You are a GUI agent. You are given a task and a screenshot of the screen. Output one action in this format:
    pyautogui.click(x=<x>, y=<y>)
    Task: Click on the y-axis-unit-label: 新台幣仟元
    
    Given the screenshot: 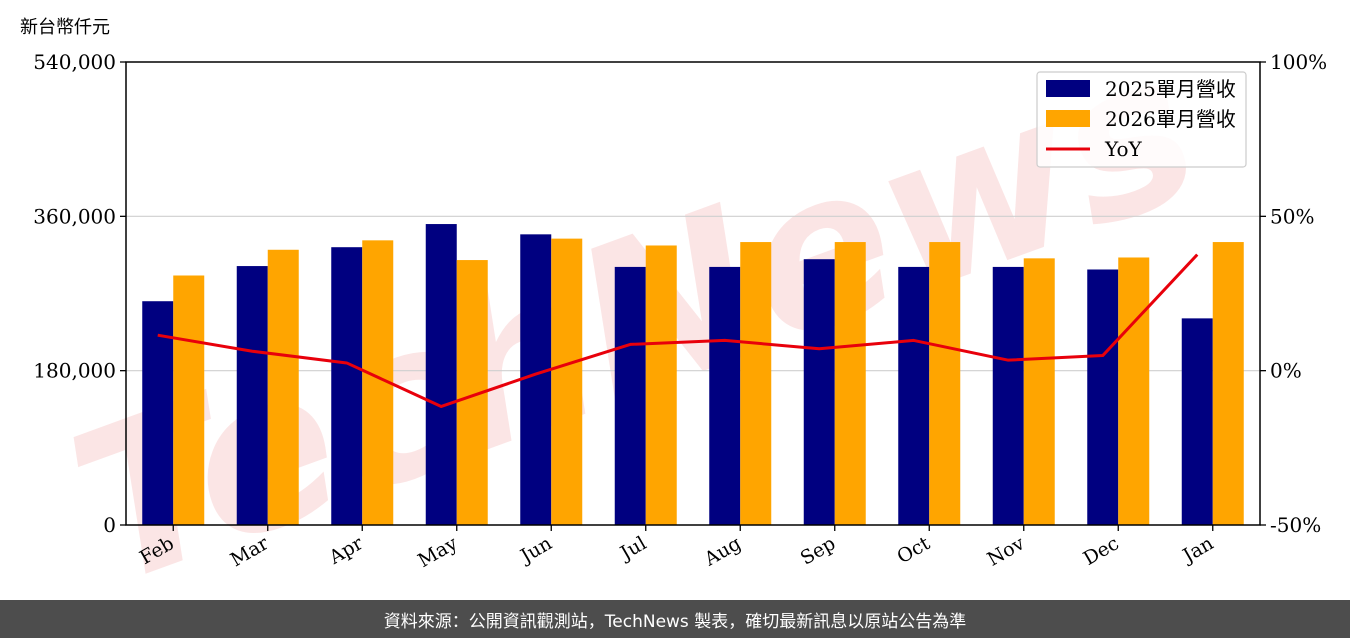 What is the action you would take?
    pyautogui.click(x=65, y=27)
    